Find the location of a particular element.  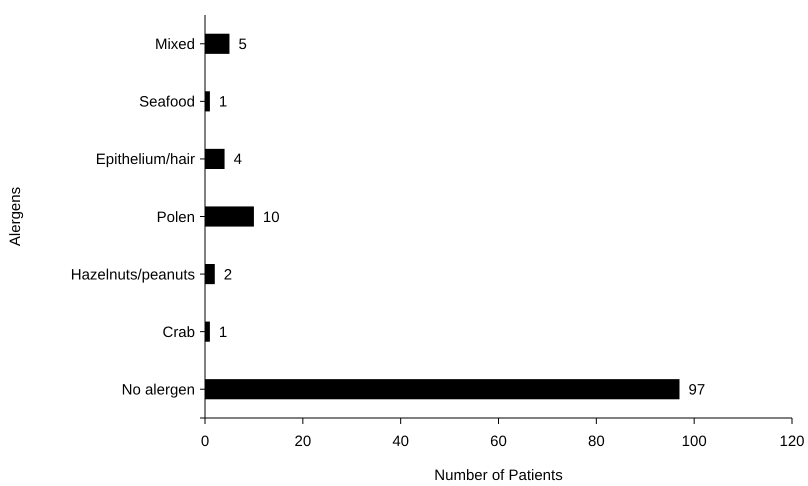

y-tick-label: Epithelium/hair is located at coordinates (145, 159).